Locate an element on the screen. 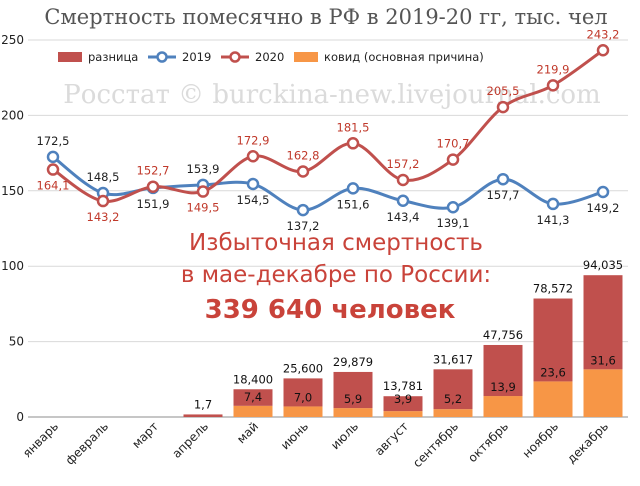 This screenshot has width=640, height=486. bar-diff-label: 78,572 is located at coordinates (553, 289).